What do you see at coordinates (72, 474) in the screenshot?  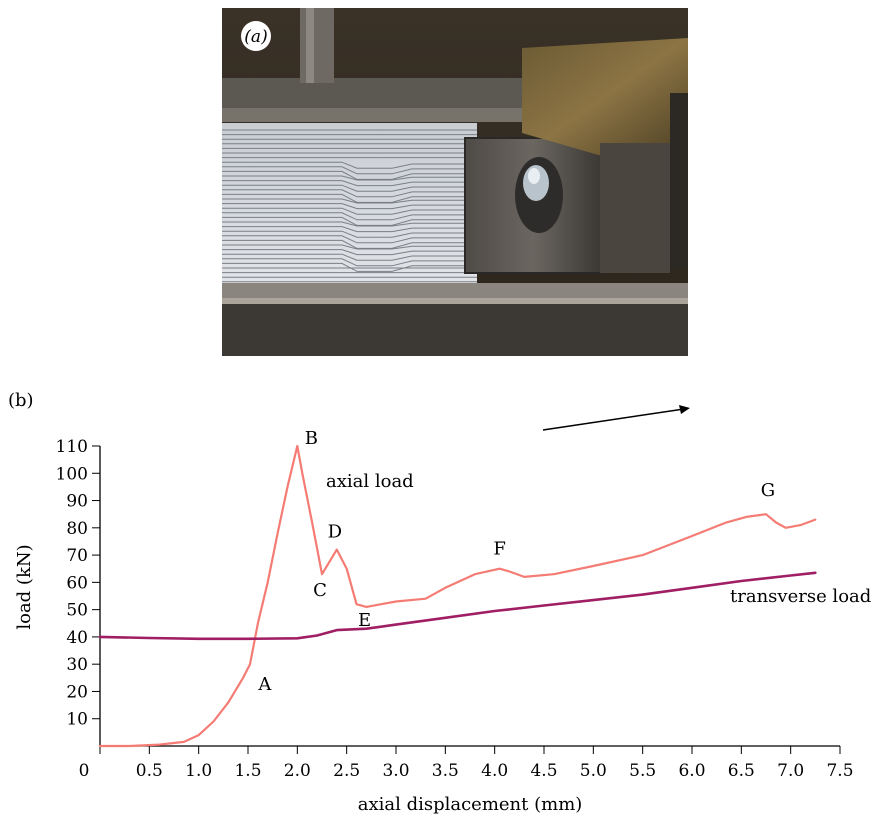 I see `y-tick-label: 100` at bounding box center [72, 474].